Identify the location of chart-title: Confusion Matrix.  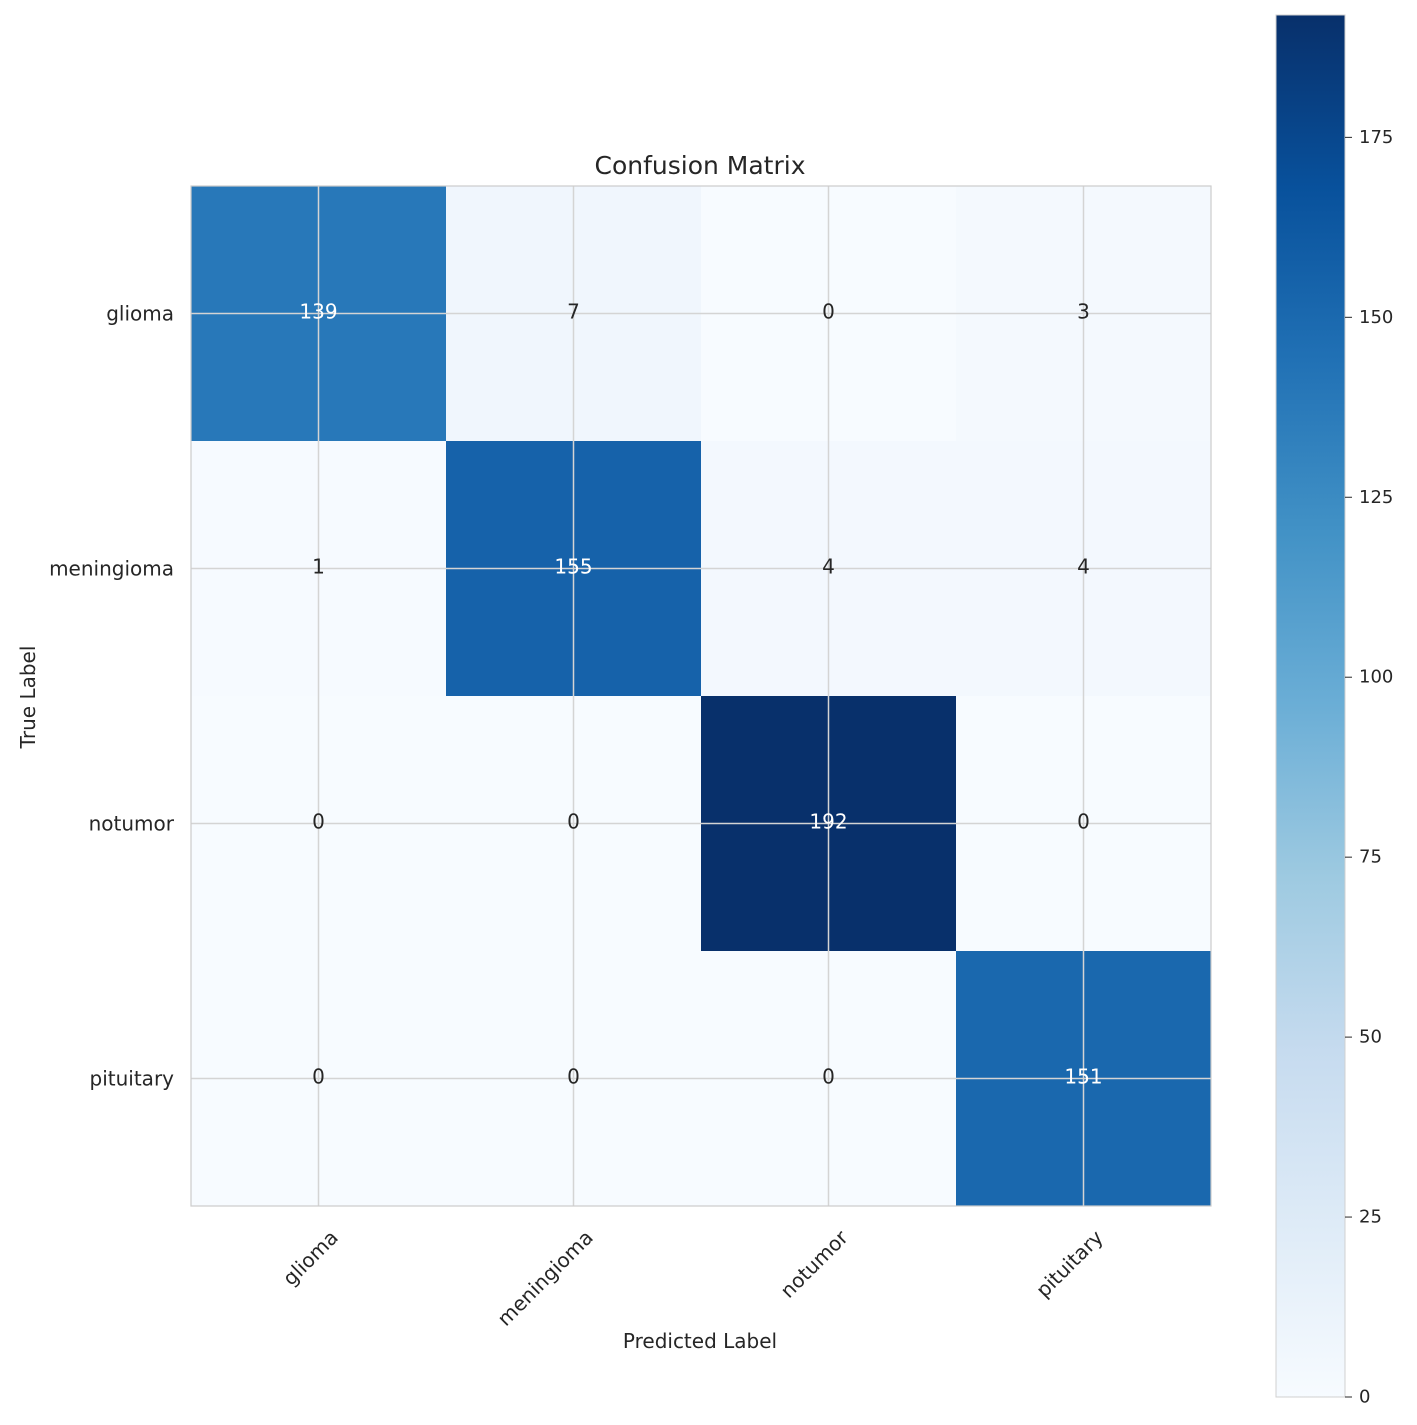
(699, 165).